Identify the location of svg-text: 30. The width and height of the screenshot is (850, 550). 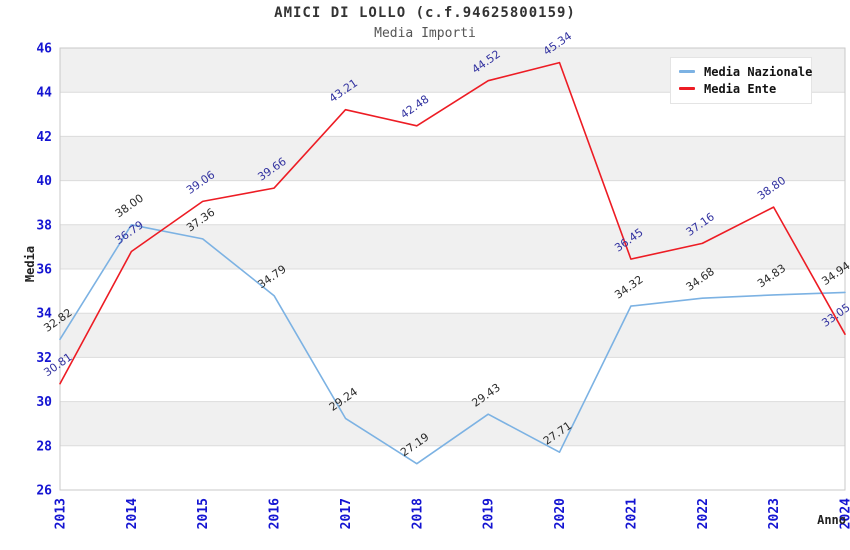
(44, 402).